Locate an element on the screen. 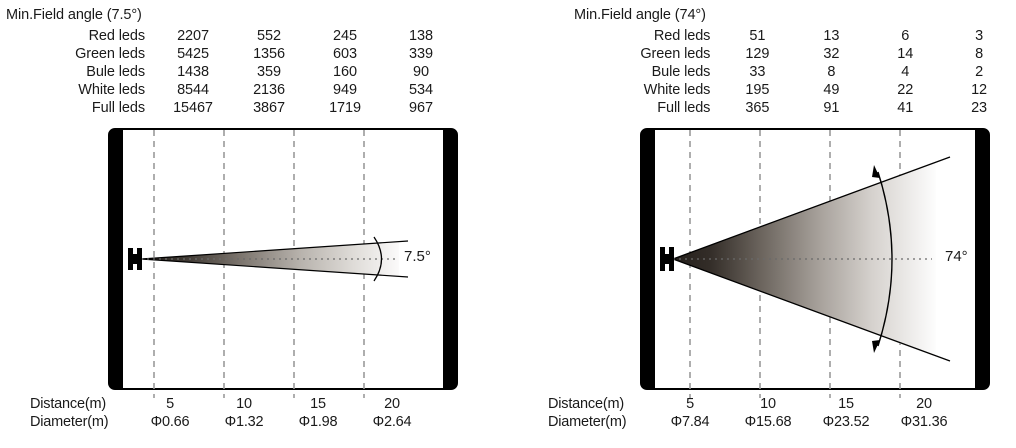  led-value: 160 is located at coordinates (345, 72).